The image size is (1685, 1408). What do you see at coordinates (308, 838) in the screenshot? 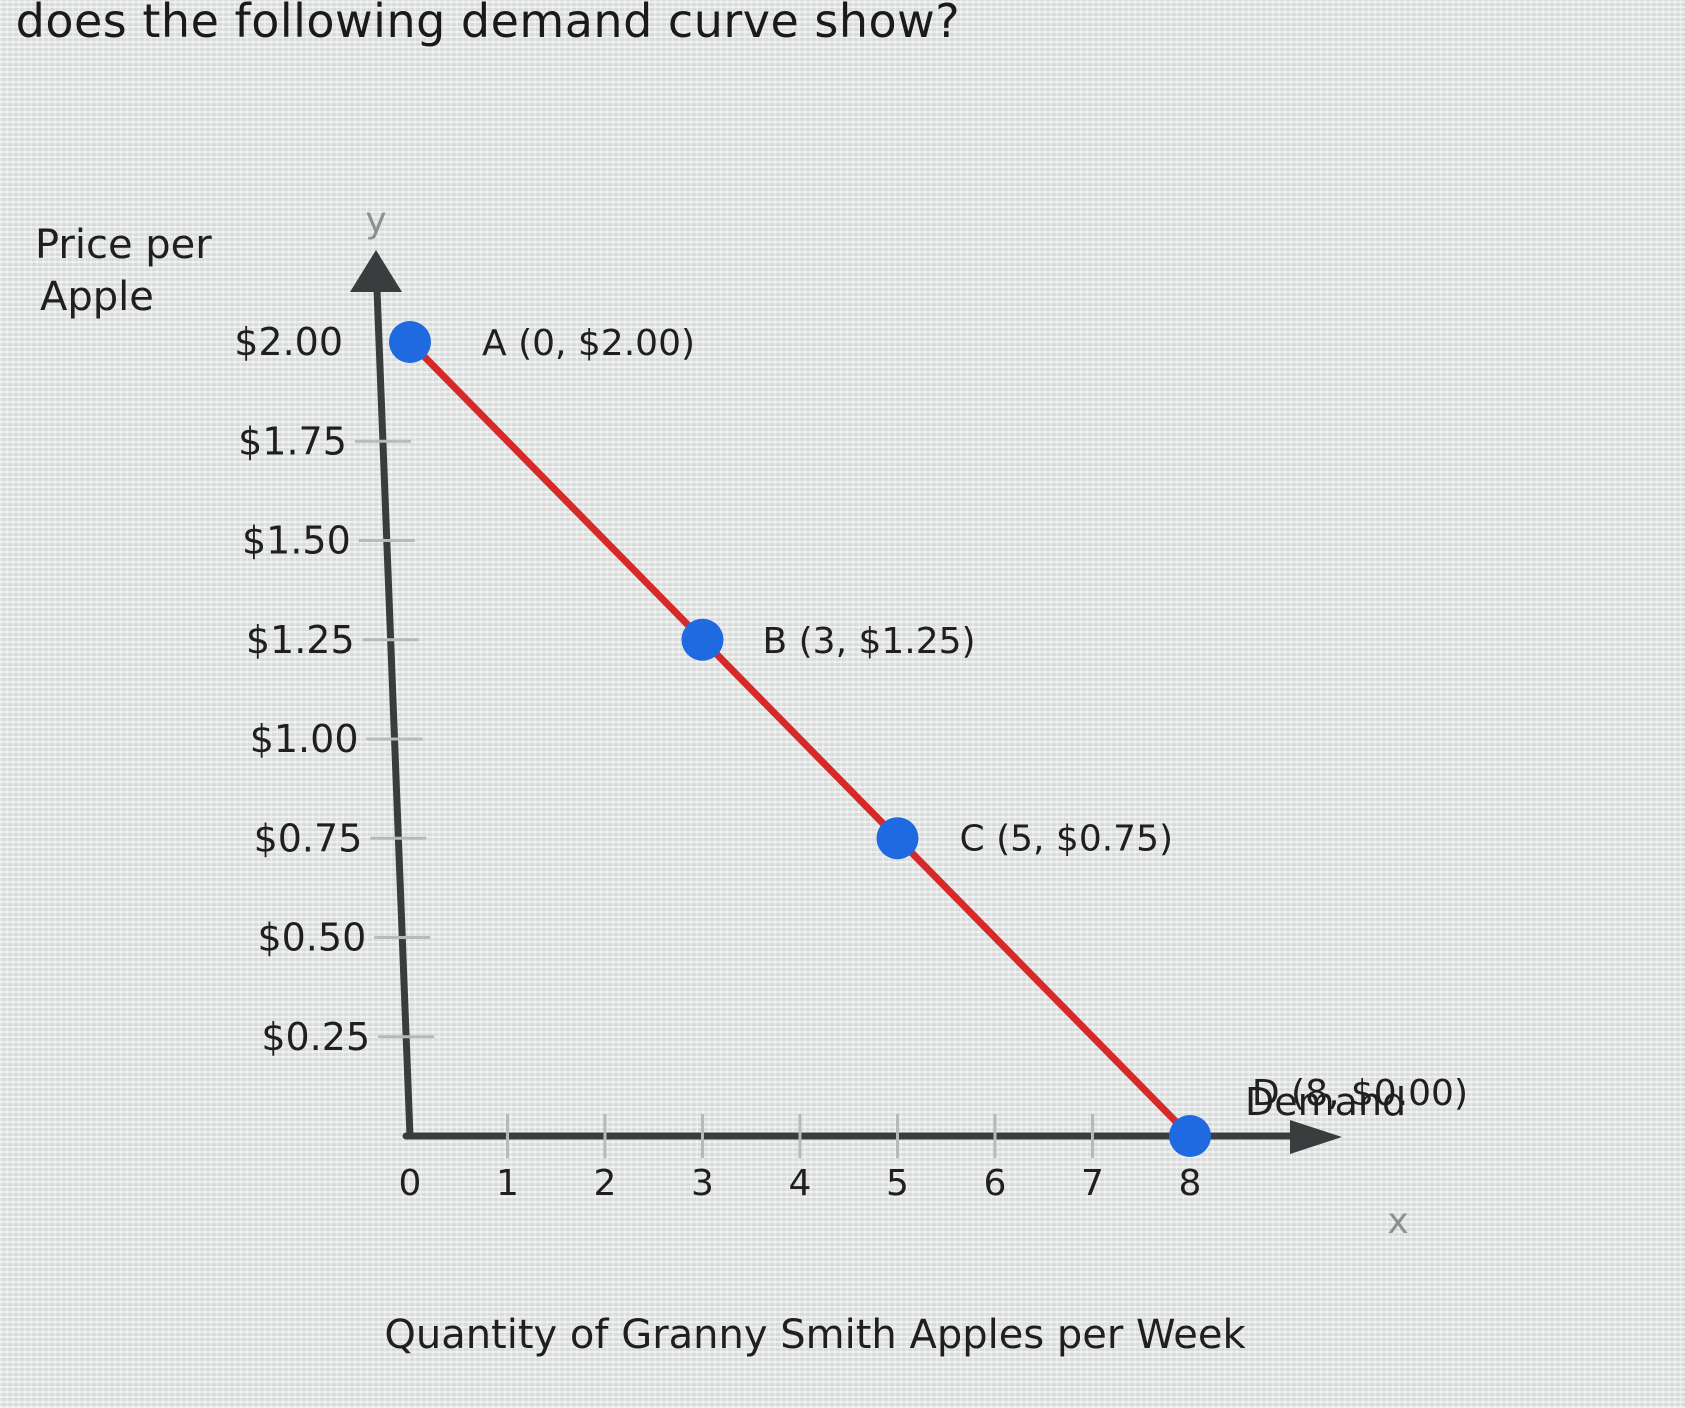
I see `y-tick-label: $0.75` at bounding box center [308, 838].